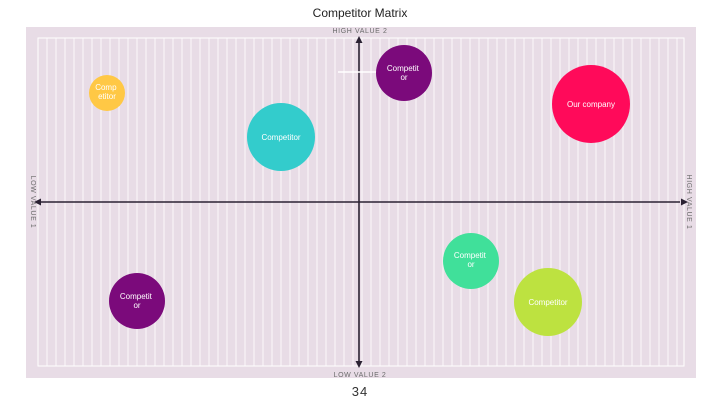 The image size is (720, 405). I want to click on bubble-competitor-purple-top: Competit or, so click(404, 73).